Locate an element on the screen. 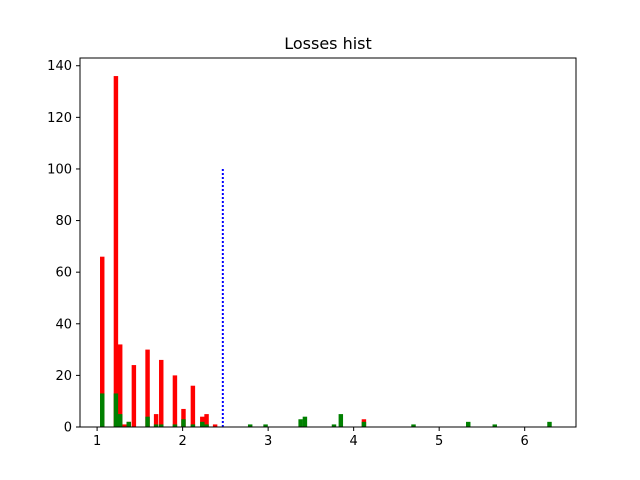 Image resolution: width=640 pixels, height=480 pixels. y-tick-label: 140 is located at coordinates (59, 66).